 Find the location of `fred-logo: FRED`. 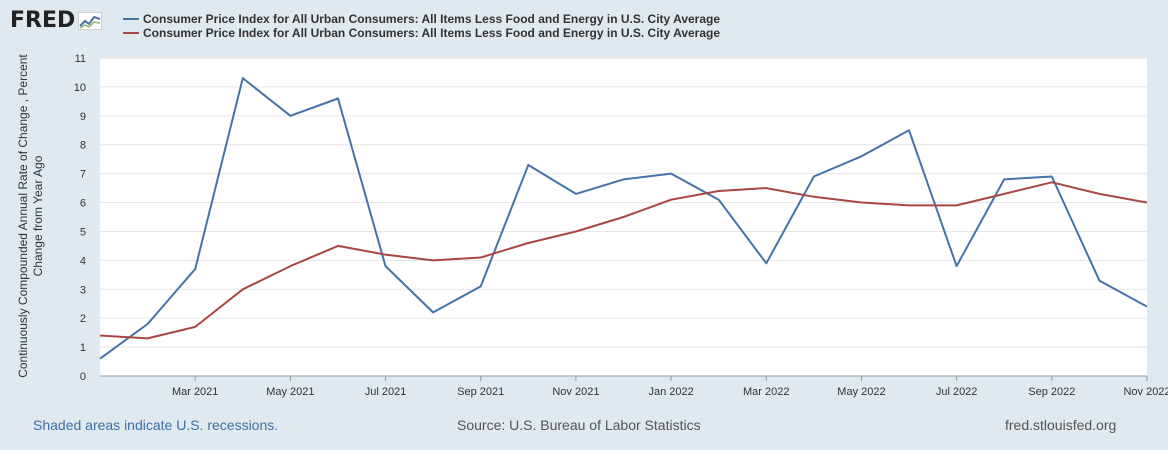

fred-logo: FRED is located at coordinates (56, 20).